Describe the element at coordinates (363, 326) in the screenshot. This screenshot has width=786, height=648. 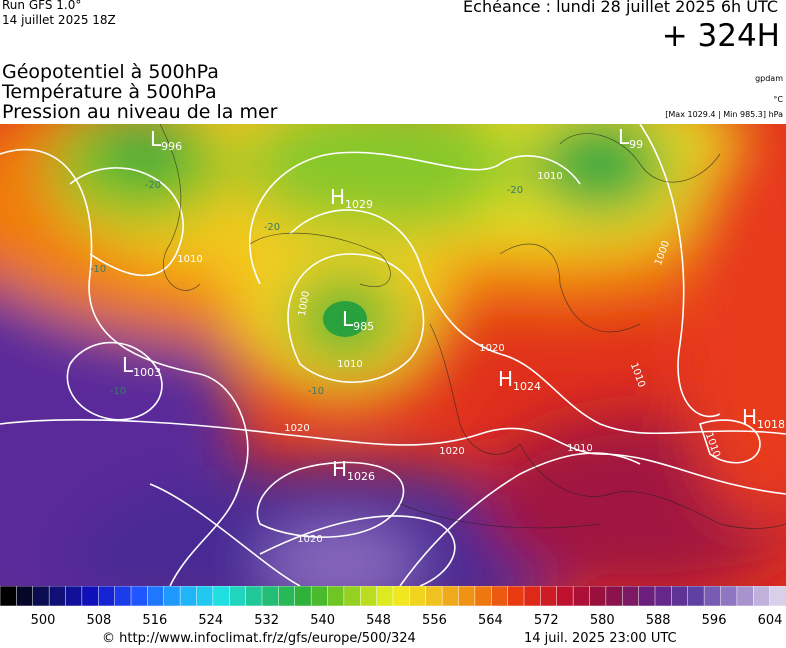
I see `center-value: 985` at that location.